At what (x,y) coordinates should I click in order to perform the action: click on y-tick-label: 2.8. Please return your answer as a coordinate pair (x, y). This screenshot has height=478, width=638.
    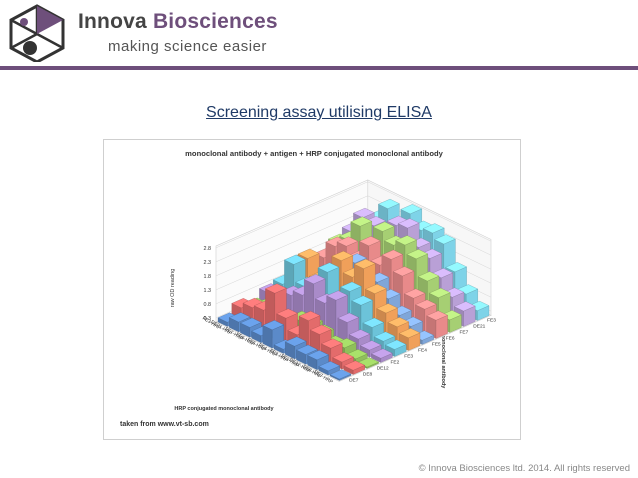
    Looking at the image, I should click on (208, 249).